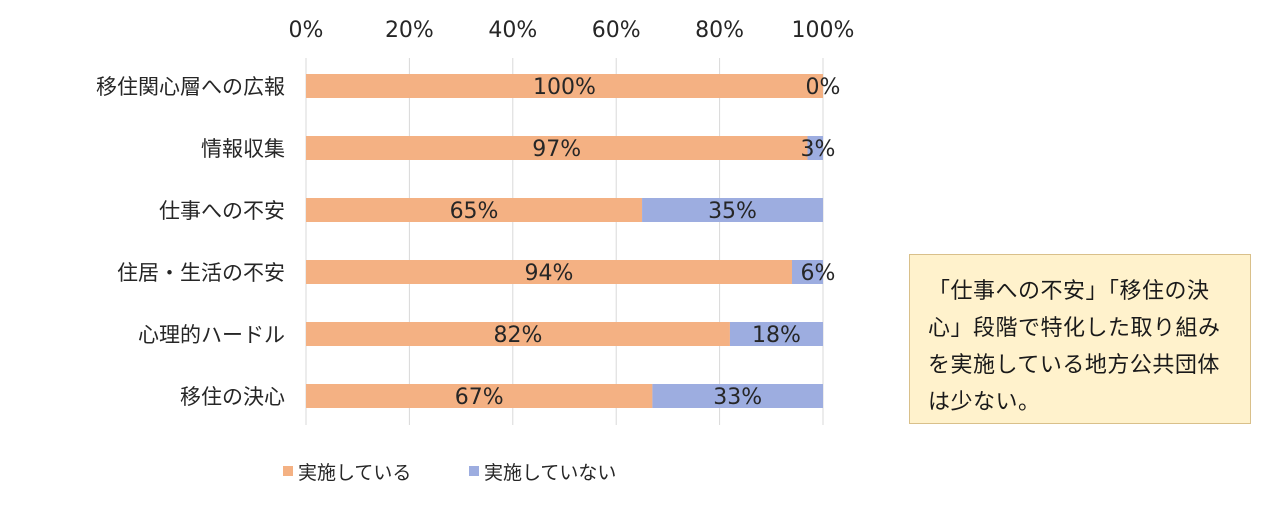 This screenshot has height=512, width=1284. I want to click on data-label: 0%, so click(823, 87).